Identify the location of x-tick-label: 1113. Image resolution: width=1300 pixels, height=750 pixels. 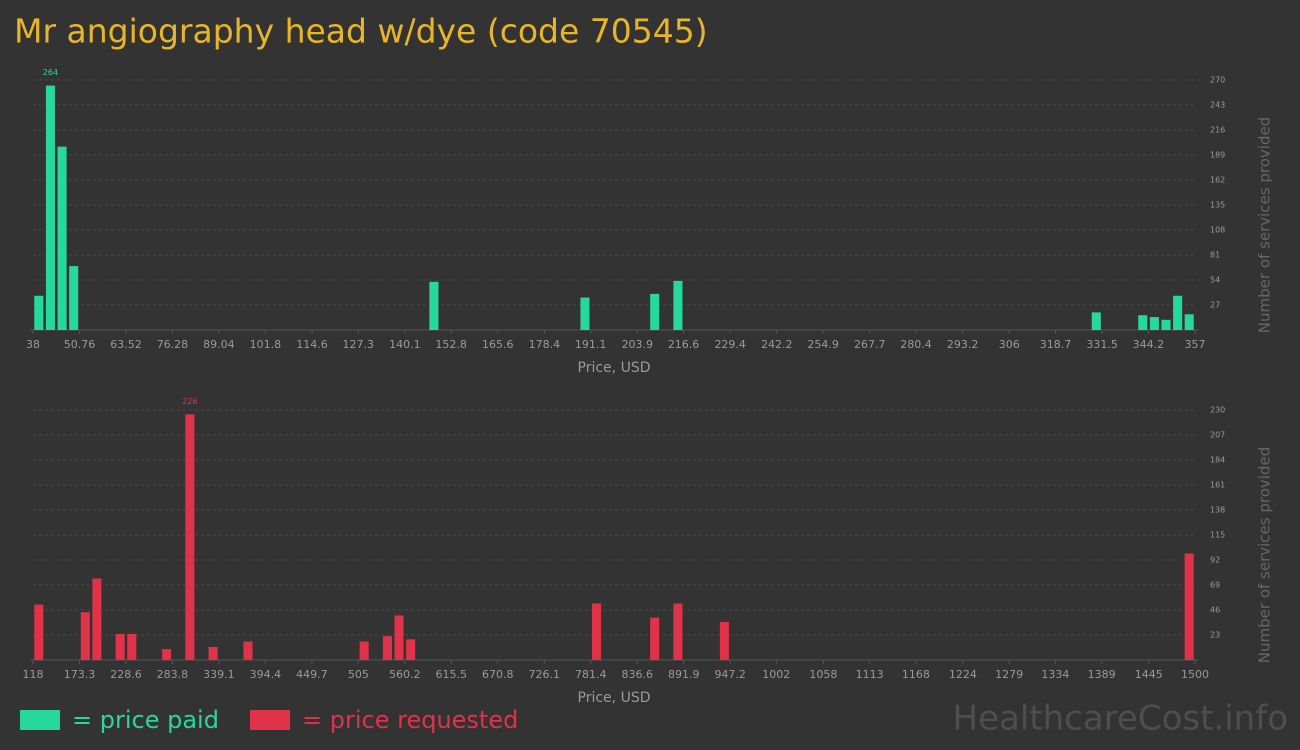
(870, 674).